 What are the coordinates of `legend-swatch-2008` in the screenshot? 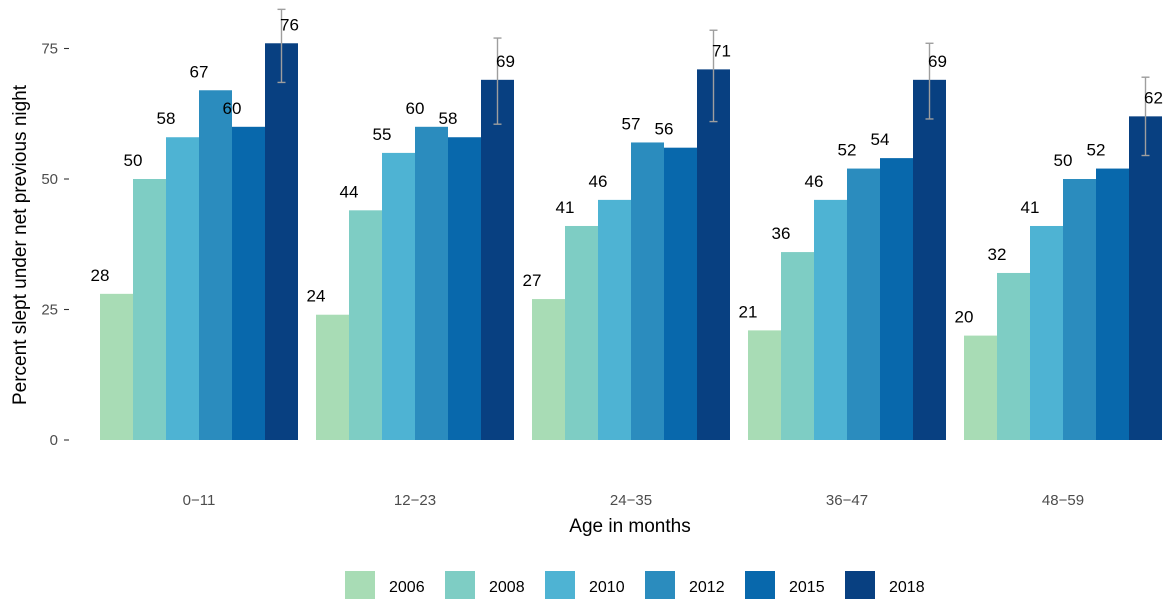 It's located at (460, 585).